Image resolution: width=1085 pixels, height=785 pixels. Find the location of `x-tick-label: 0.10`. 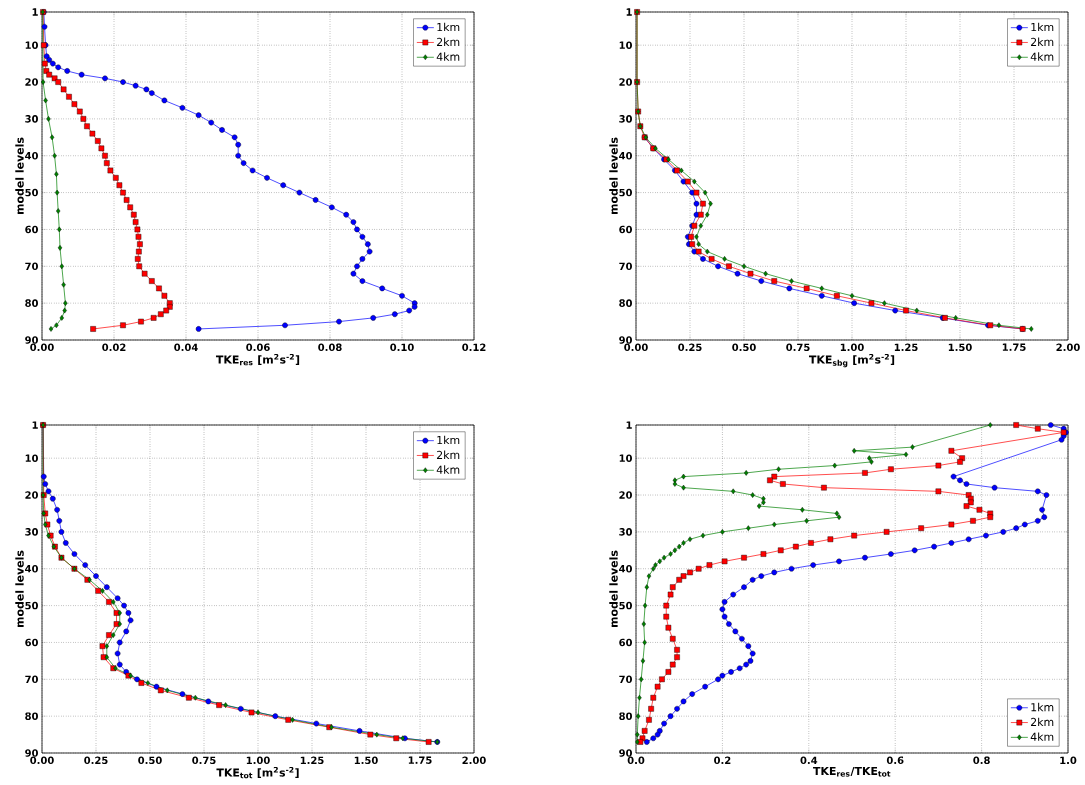

x-tick-label: 0.10 is located at coordinates (402, 347).